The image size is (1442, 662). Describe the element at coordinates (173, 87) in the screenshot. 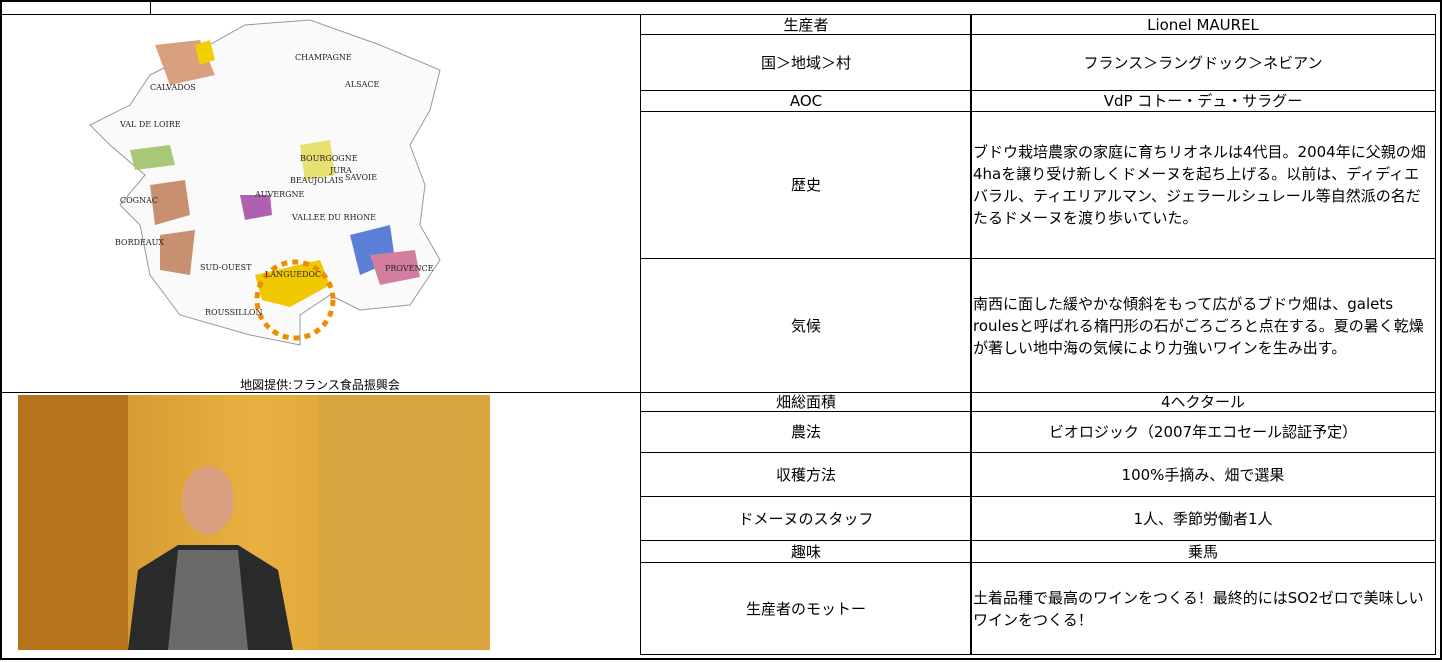

I see `map-label: CALVADOS` at that location.